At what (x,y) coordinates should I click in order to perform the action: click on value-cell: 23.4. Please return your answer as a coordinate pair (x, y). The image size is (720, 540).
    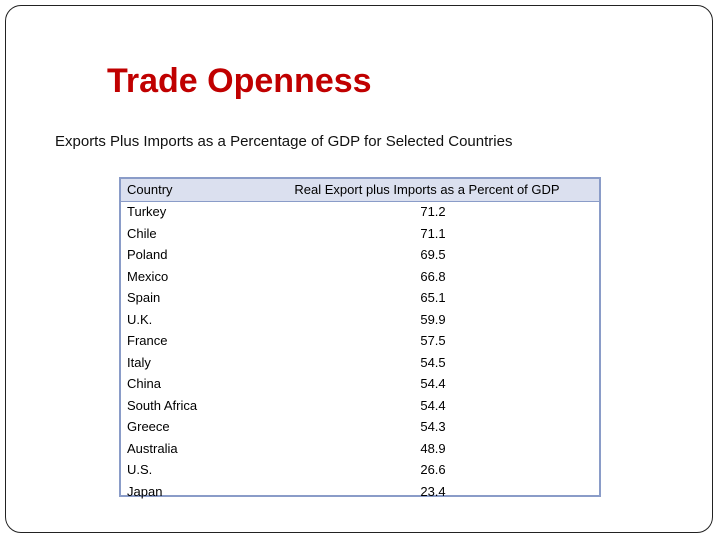
    Looking at the image, I should click on (433, 491).